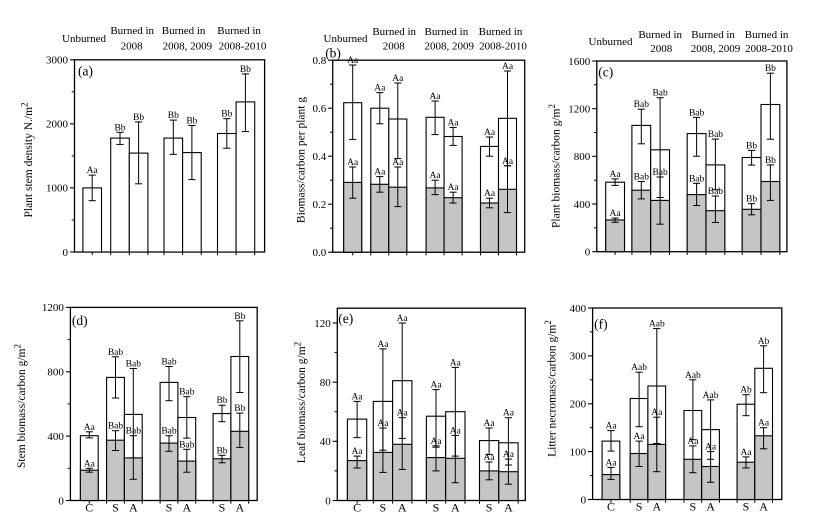  Describe the element at coordinates (578, 309) in the screenshot. I see `svg-text: 400` at that location.